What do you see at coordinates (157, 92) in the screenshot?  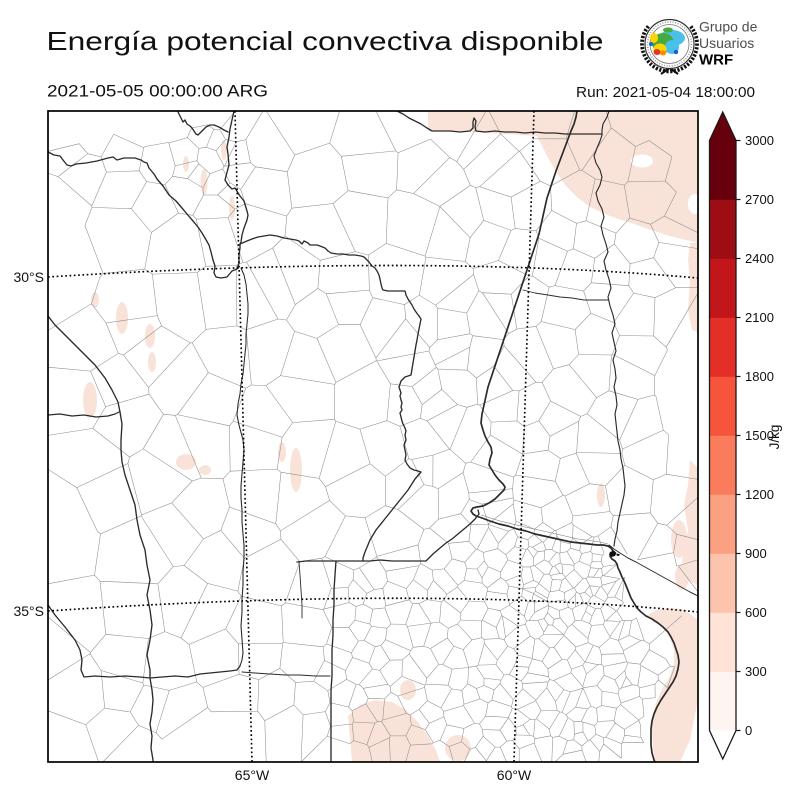 I see `svg-text: 2021-05-05 00:00:00 ARG` at bounding box center [157, 92].